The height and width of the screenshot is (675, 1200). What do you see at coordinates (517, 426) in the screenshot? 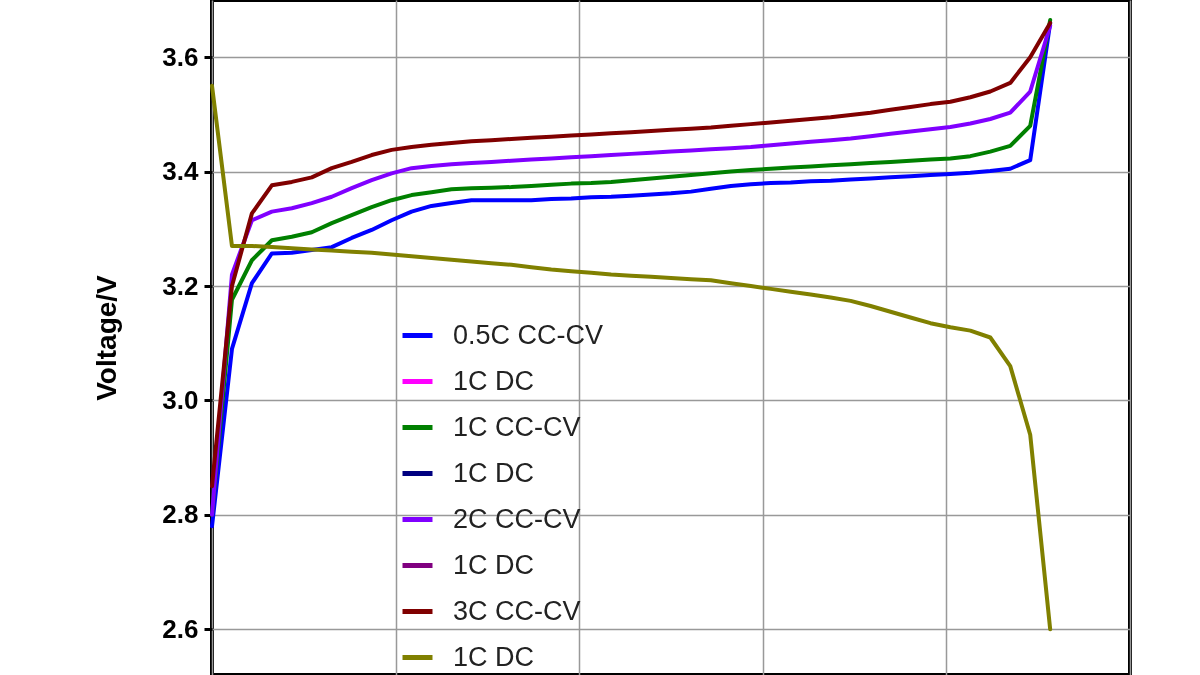
I see `legend-label: 1C CC-CV` at bounding box center [517, 426].